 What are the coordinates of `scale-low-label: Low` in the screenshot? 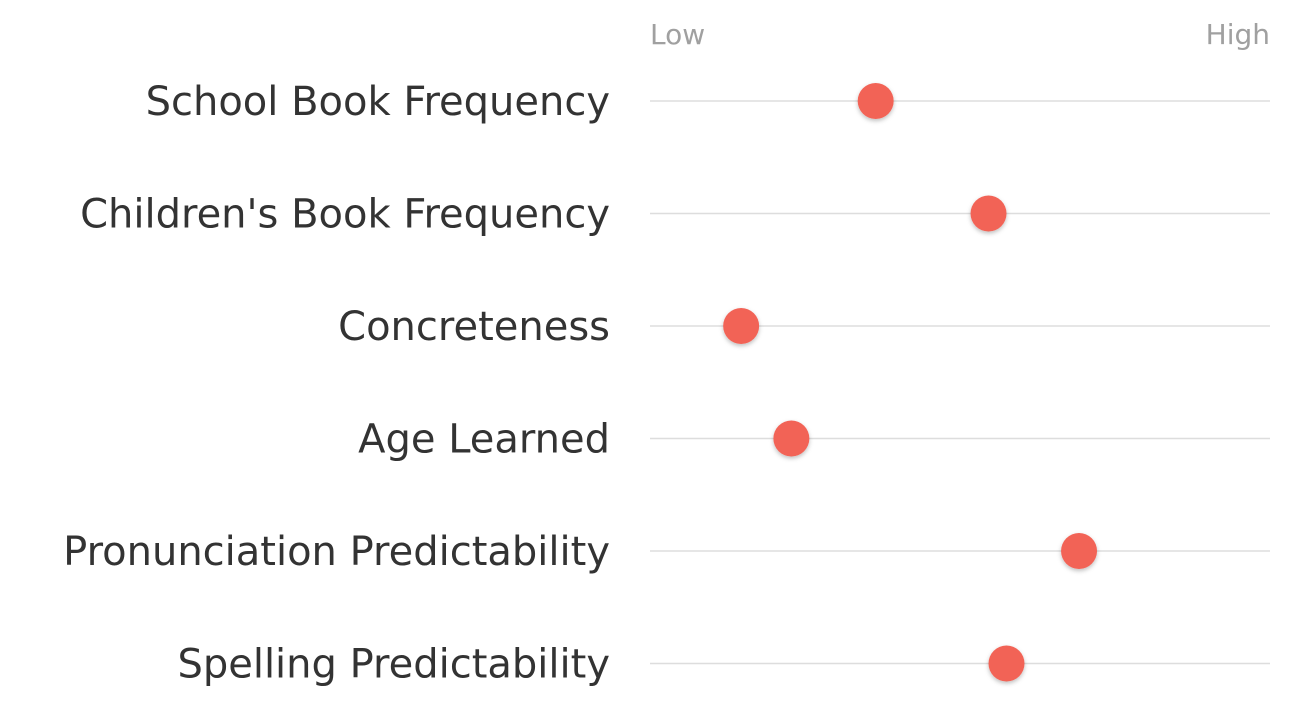 It's located at (677, 34).